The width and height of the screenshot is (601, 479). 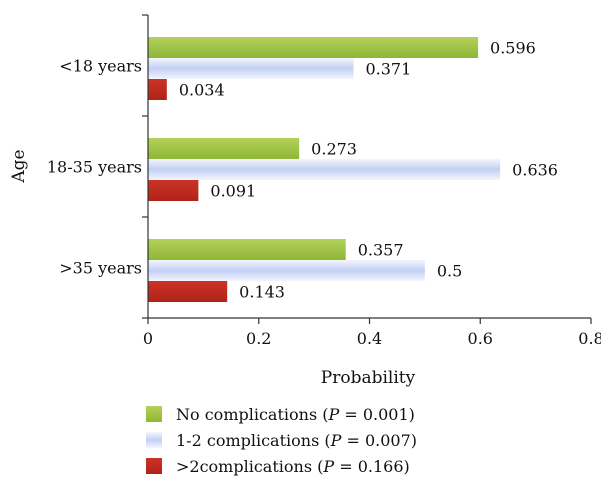 I want to click on legend-swatch-blue, so click(x=154, y=440).